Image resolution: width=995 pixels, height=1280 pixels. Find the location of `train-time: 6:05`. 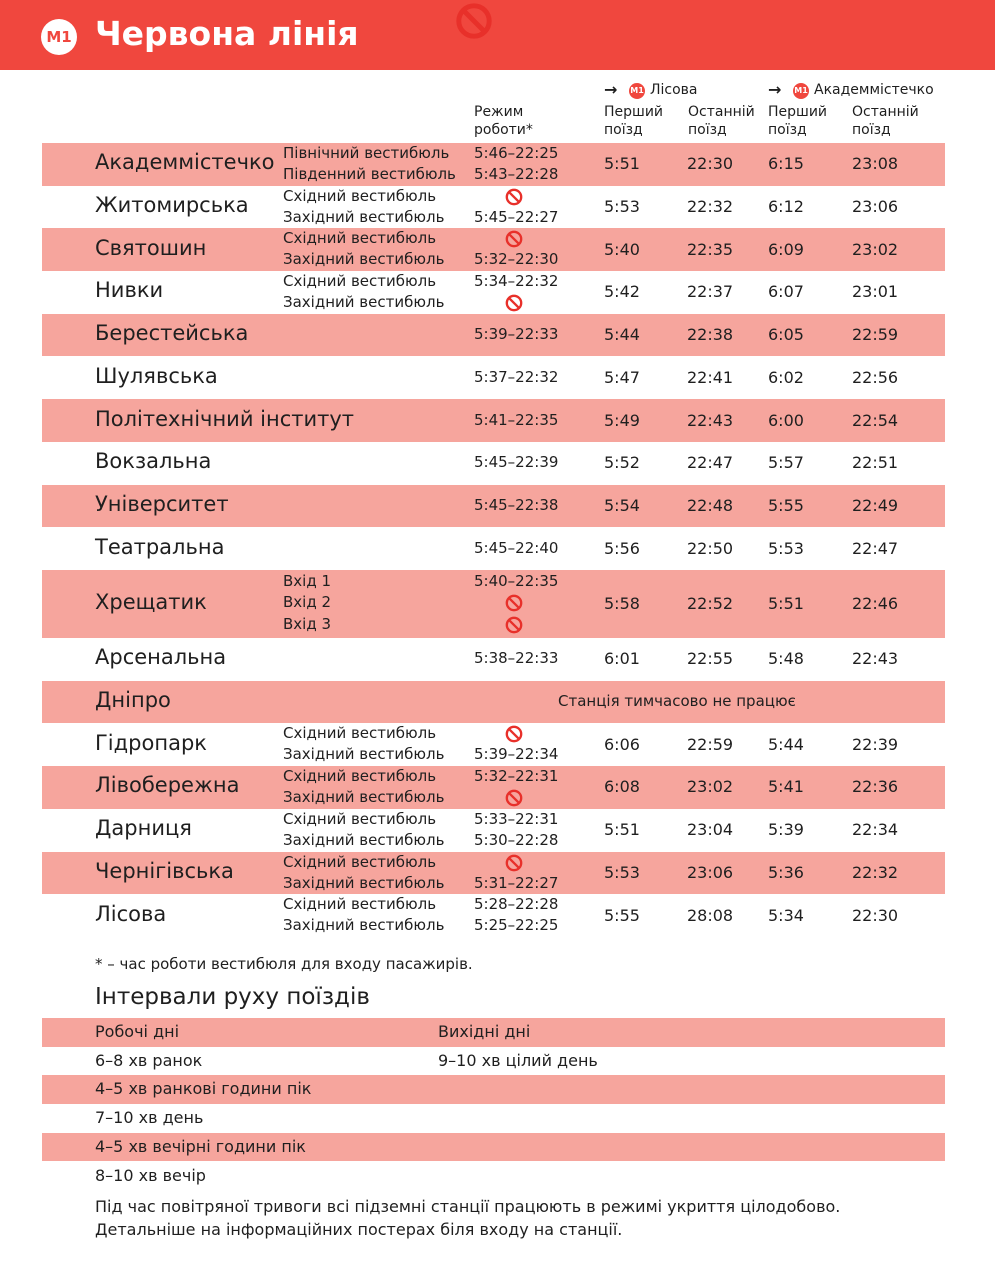

train-time: 6:05 is located at coordinates (786, 335).